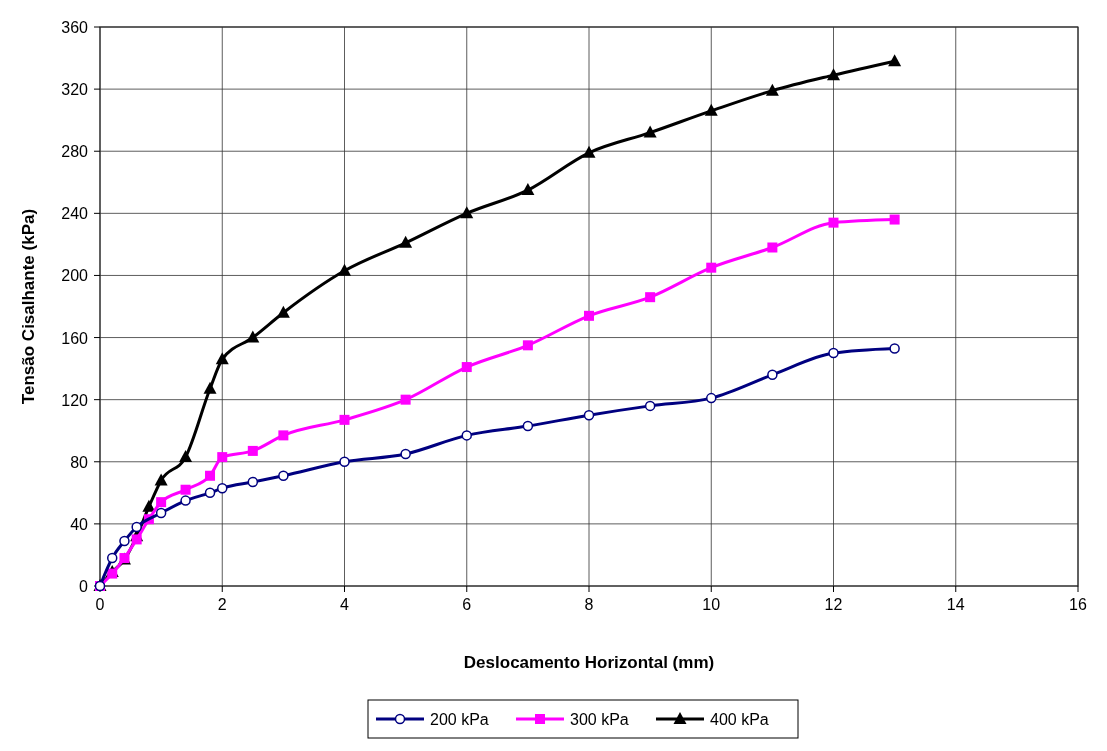 The height and width of the screenshot is (751, 1107). What do you see at coordinates (79, 524) in the screenshot?
I see `y-tick-label: 40` at bounding box center [79, 524].